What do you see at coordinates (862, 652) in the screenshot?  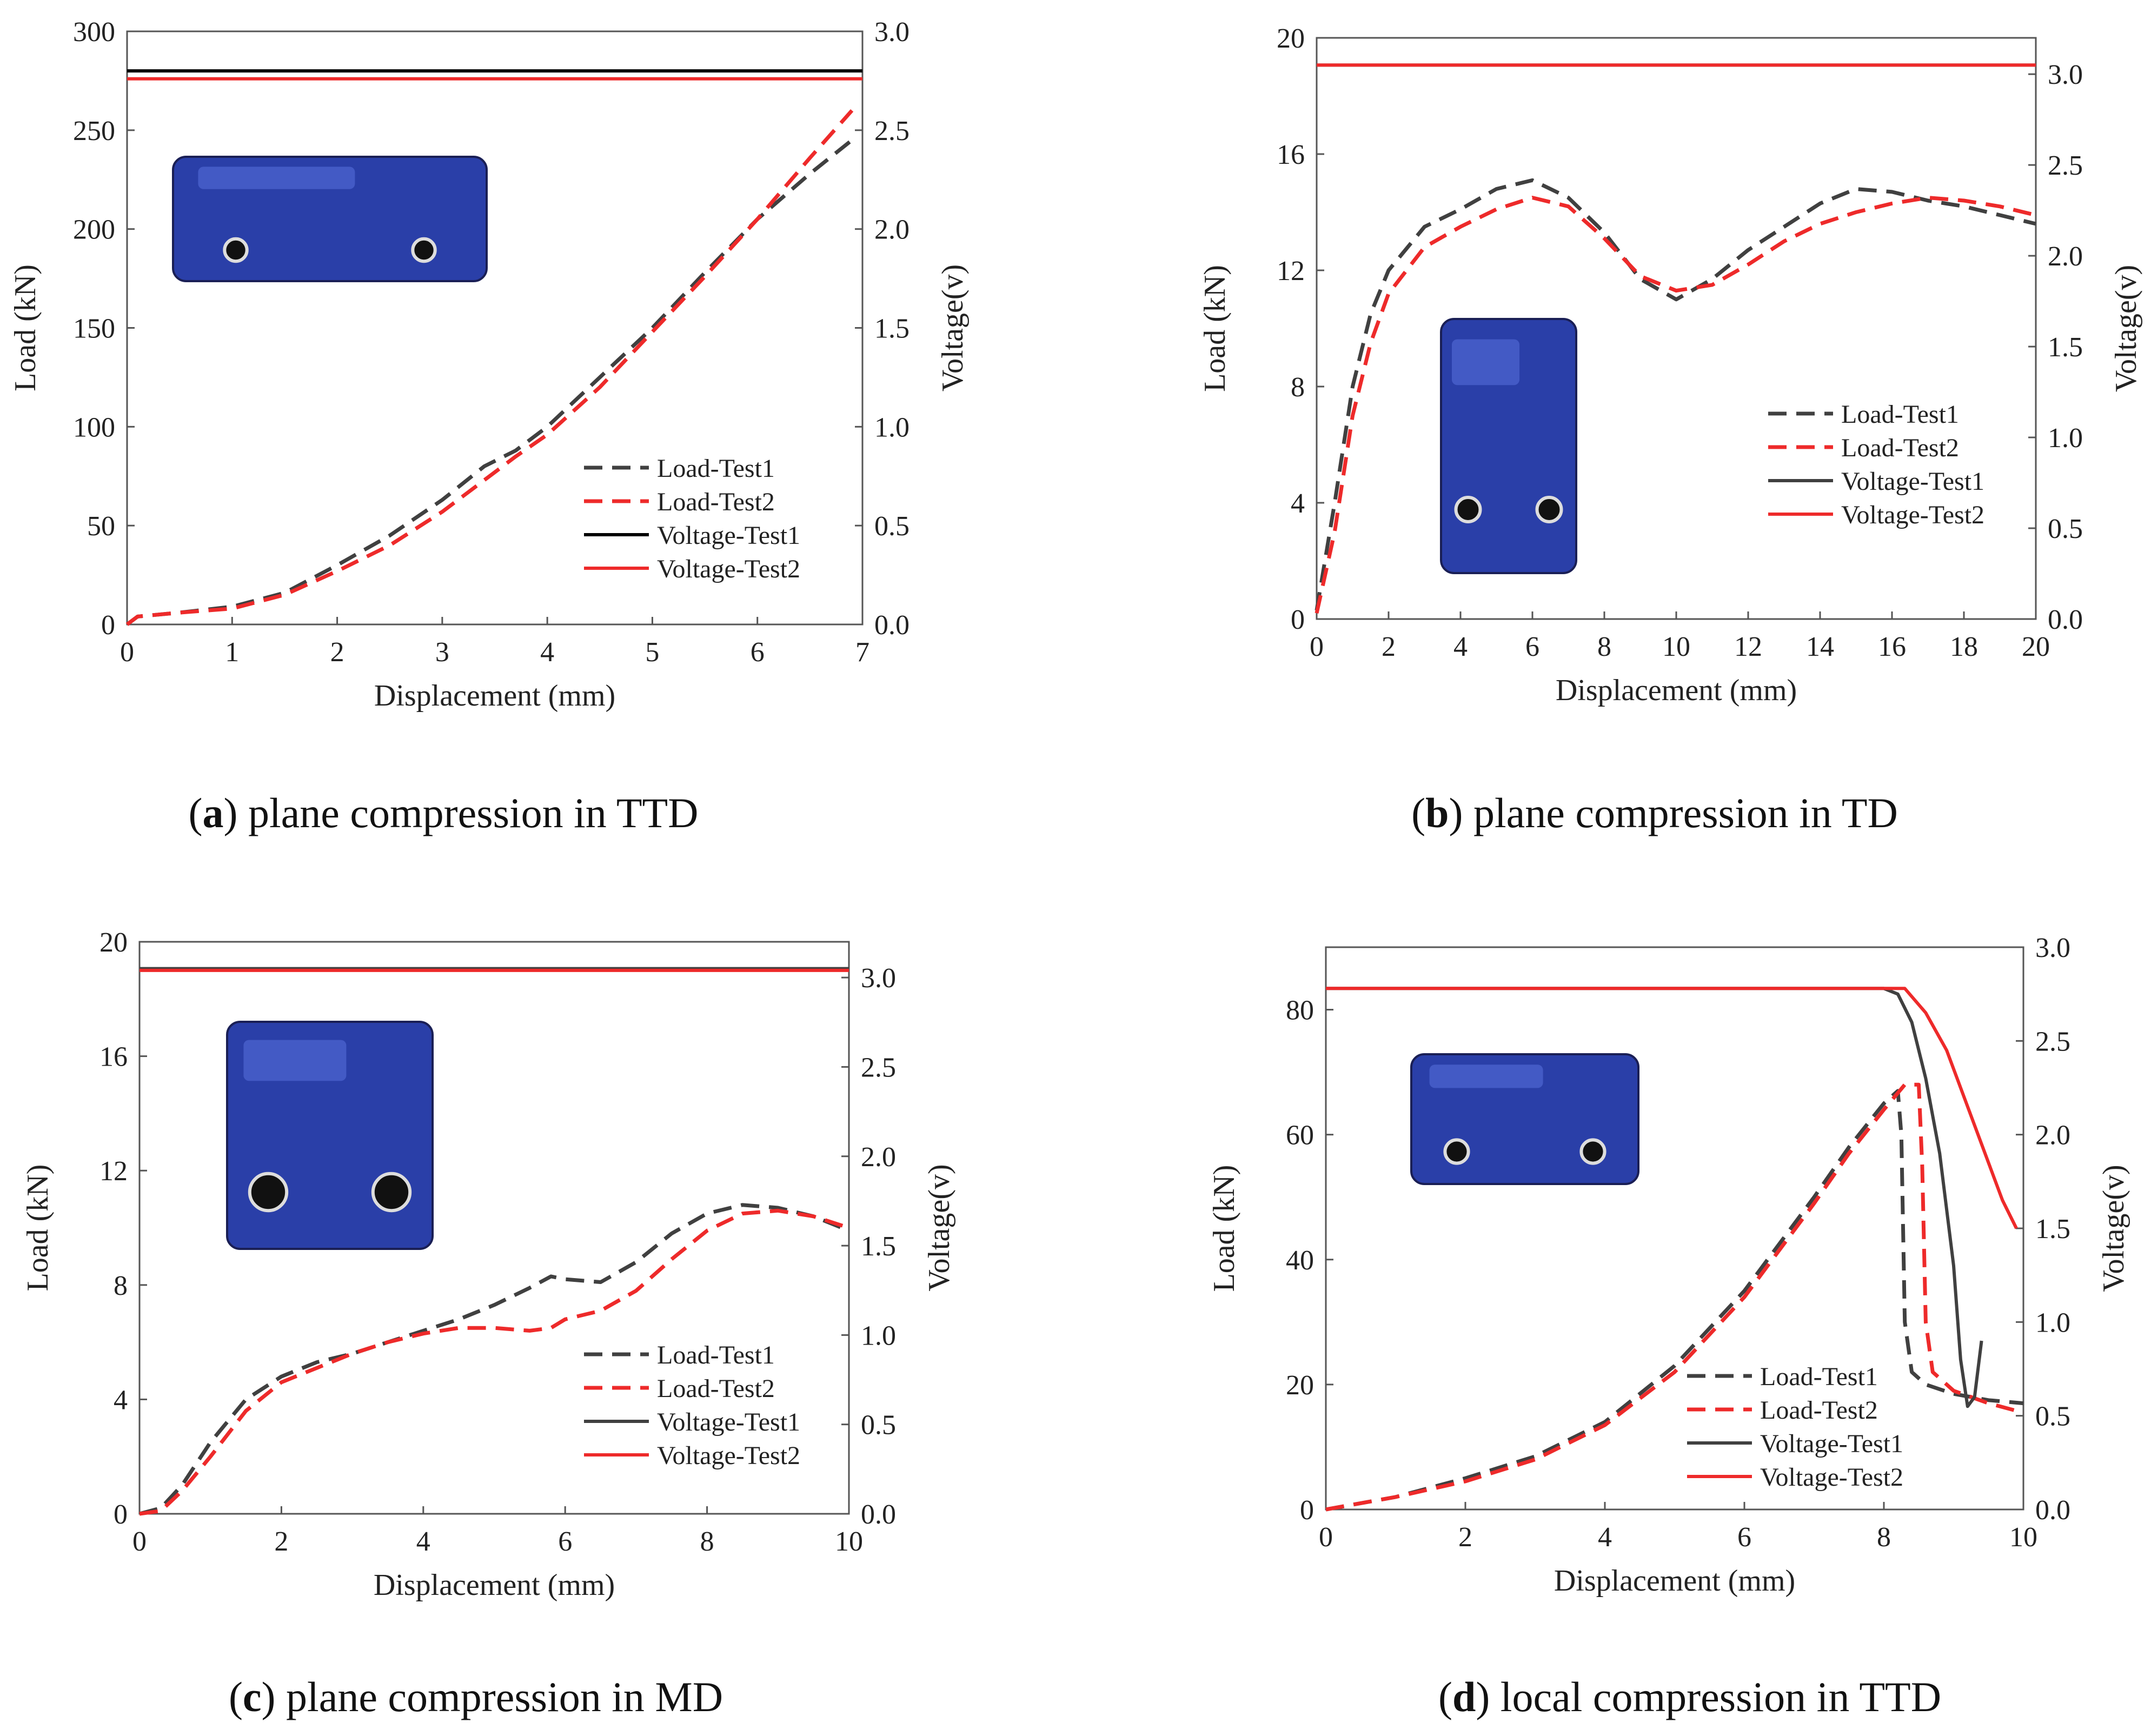 I see `x-tick-label: 7` at bounding box center [862, 652].